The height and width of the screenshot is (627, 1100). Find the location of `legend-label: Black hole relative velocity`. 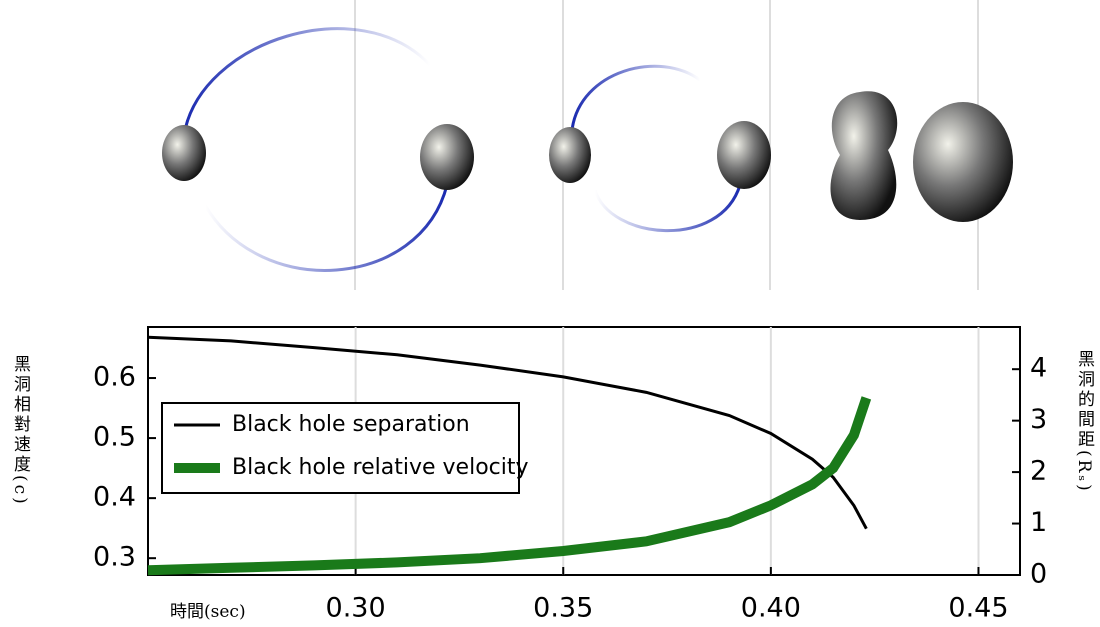

legend-label: Black hole relative velocity is located at coordinates (380, 467).